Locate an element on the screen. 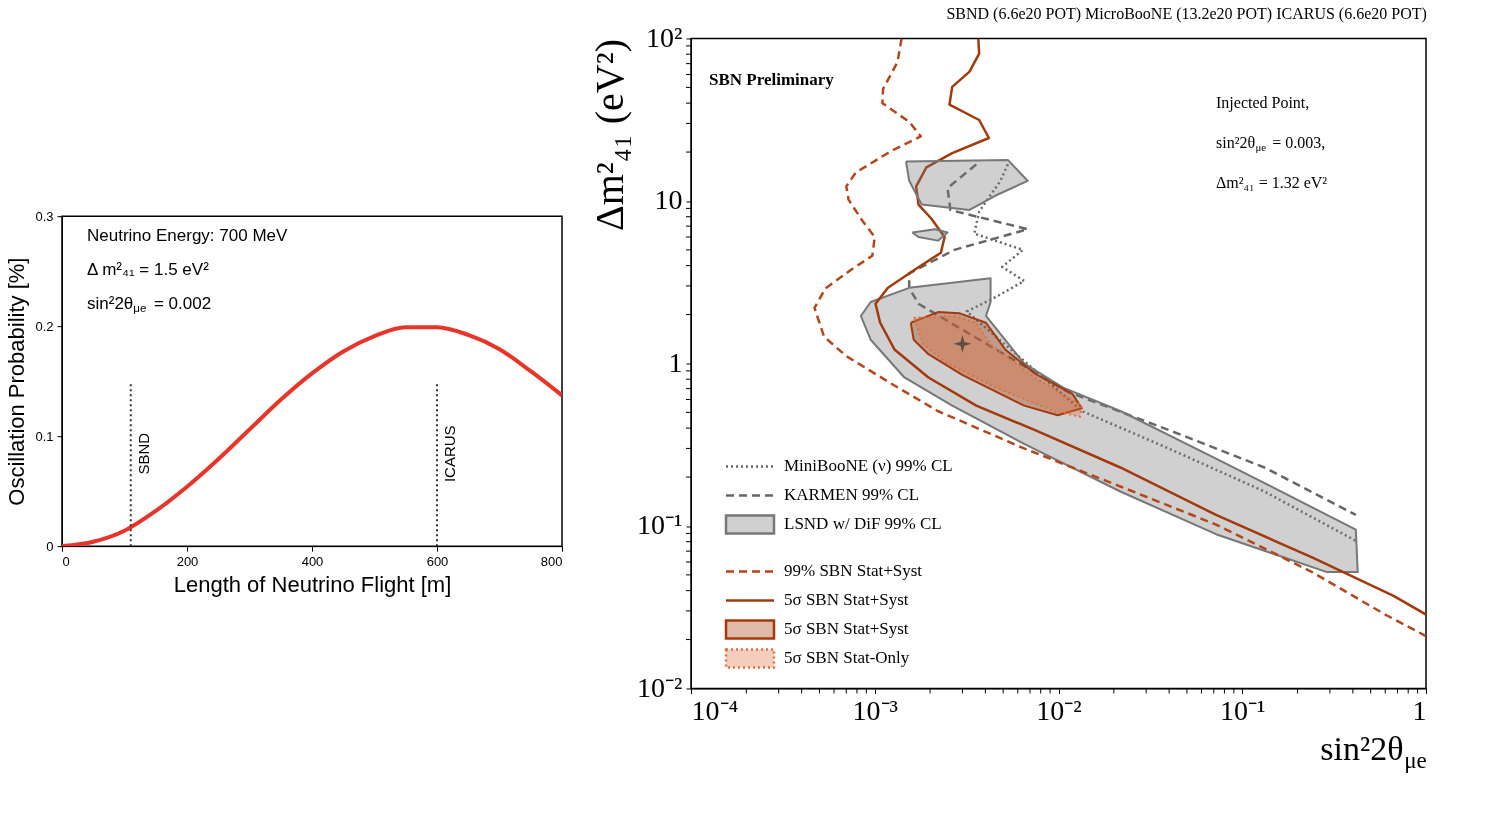 Image resolution: width=1491 pixels, height=831 pixels. y-tick-label: 0 is located at coordinates (50, 546).